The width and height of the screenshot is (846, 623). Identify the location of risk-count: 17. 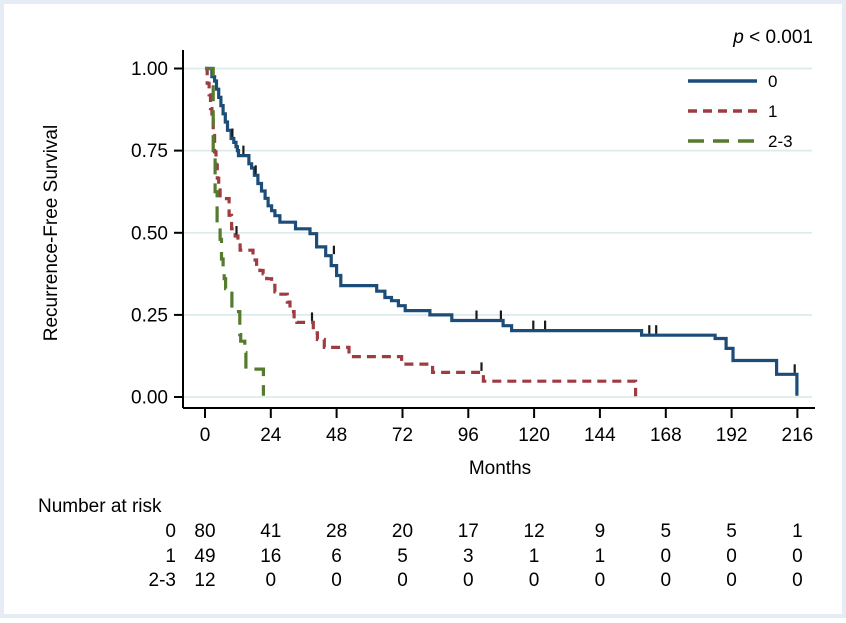
(468, 531).